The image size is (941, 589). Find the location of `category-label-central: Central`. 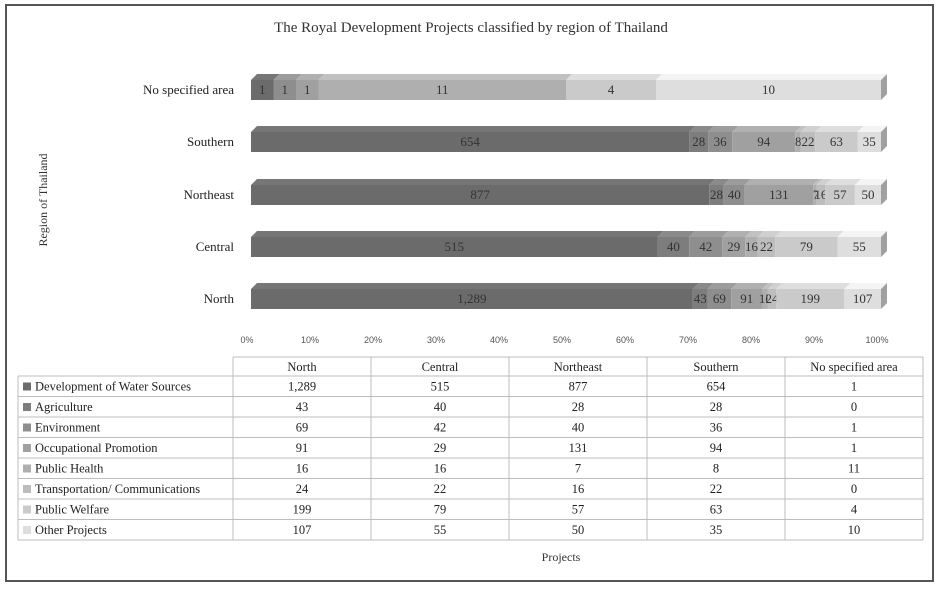

category-label-central: Central is located at coordinates (215, 246).